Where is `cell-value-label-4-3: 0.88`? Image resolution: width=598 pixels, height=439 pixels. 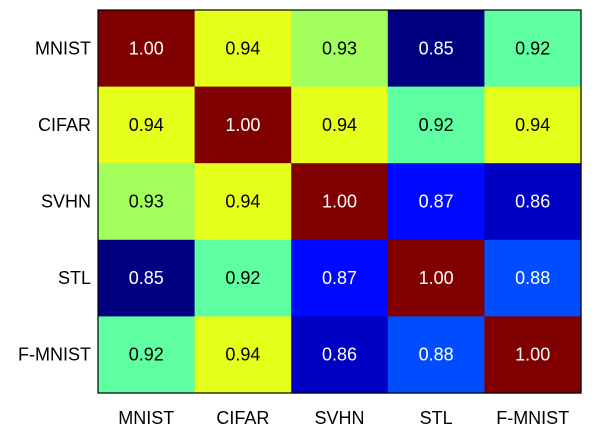 cell-value-label-4-3: 0.88 is located at coordinates (436, 355).